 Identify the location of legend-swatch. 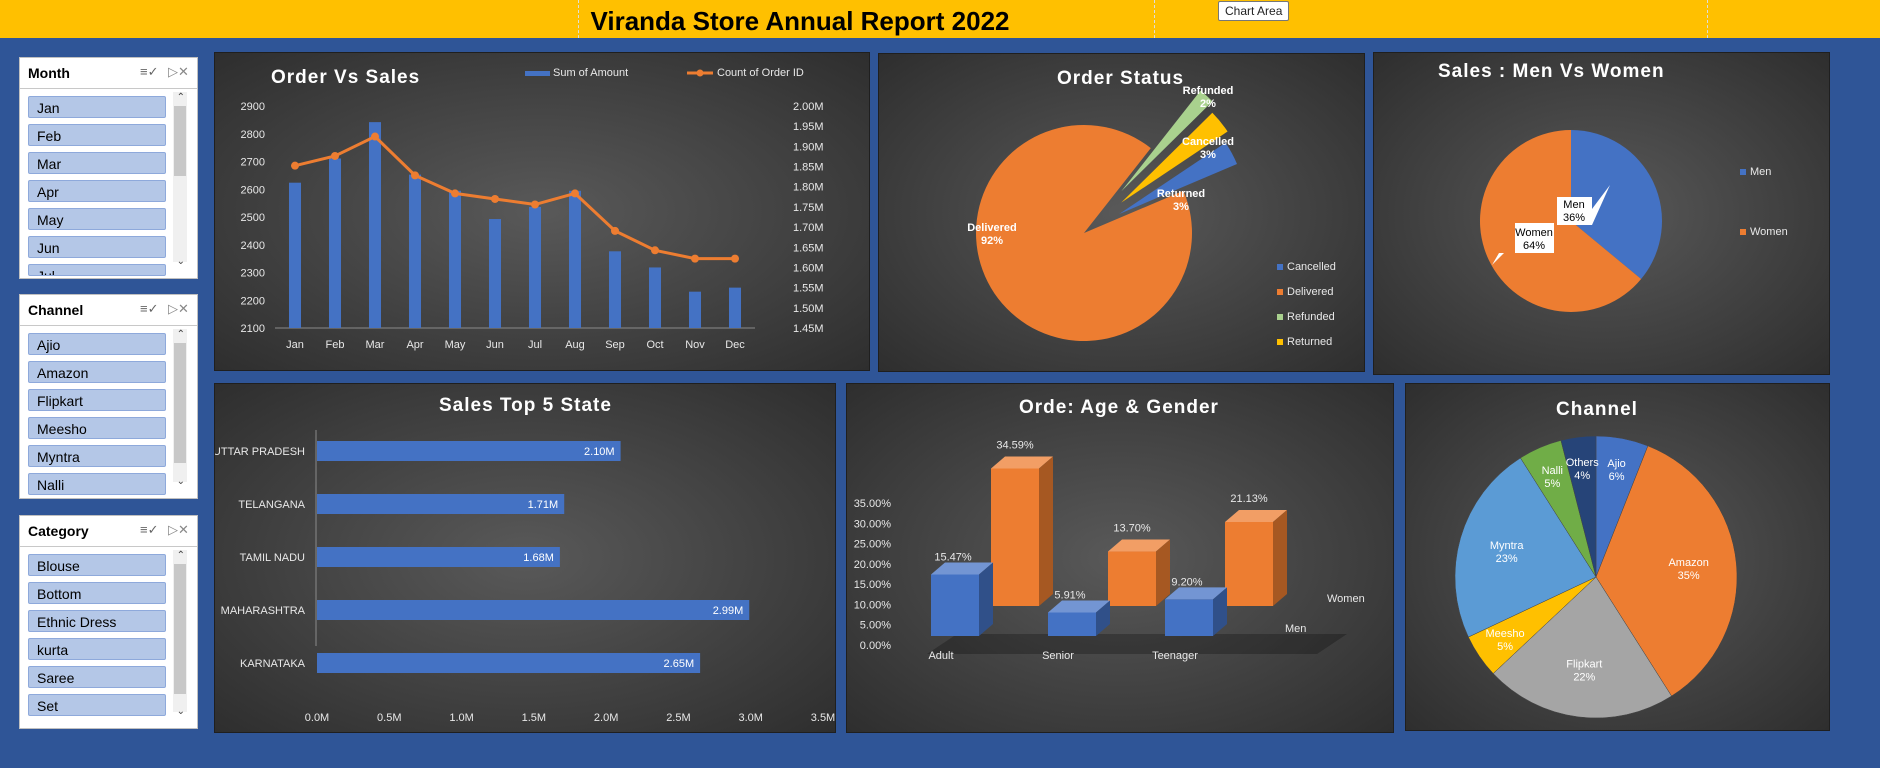
(1280, 292).